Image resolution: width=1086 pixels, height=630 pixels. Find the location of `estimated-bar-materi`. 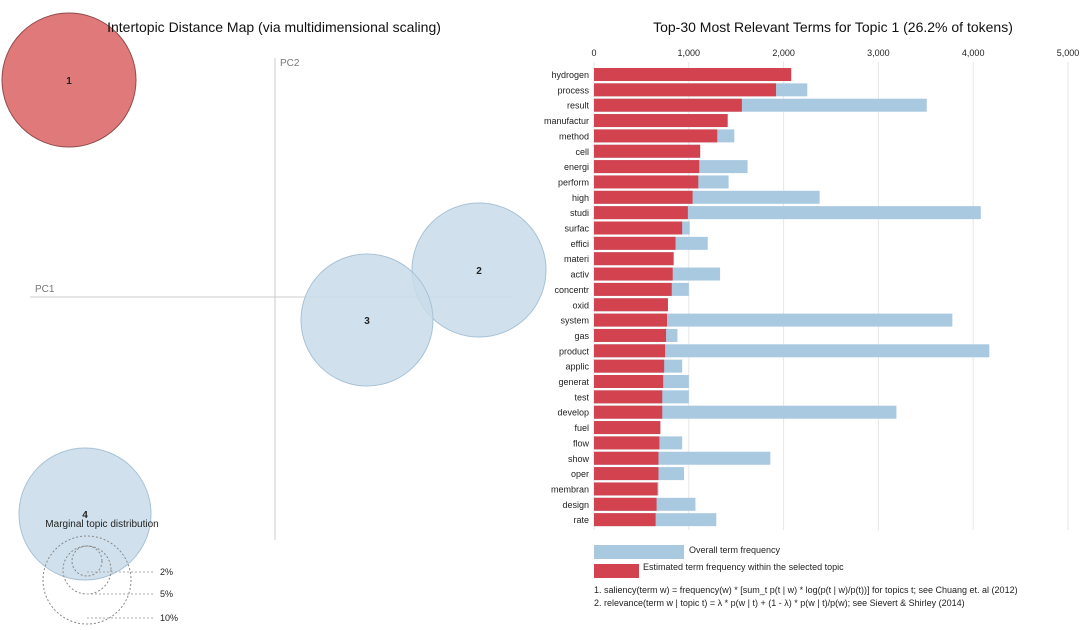

estimated-bar-materi is located at coordinates (634, 259).